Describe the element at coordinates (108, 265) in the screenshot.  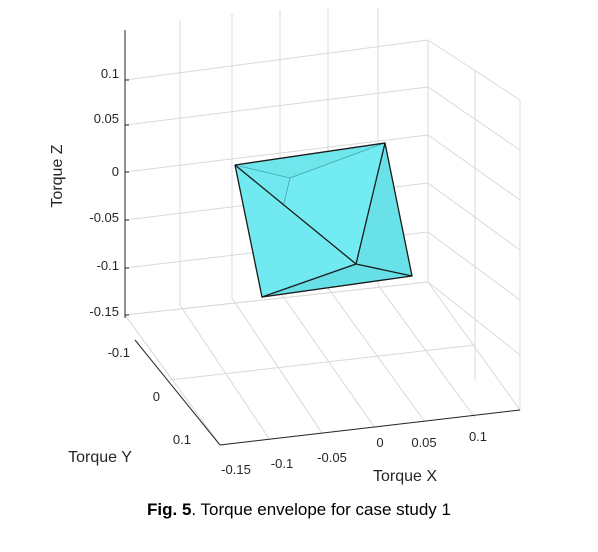
I see `z-tick-label: -0.1` at that location.